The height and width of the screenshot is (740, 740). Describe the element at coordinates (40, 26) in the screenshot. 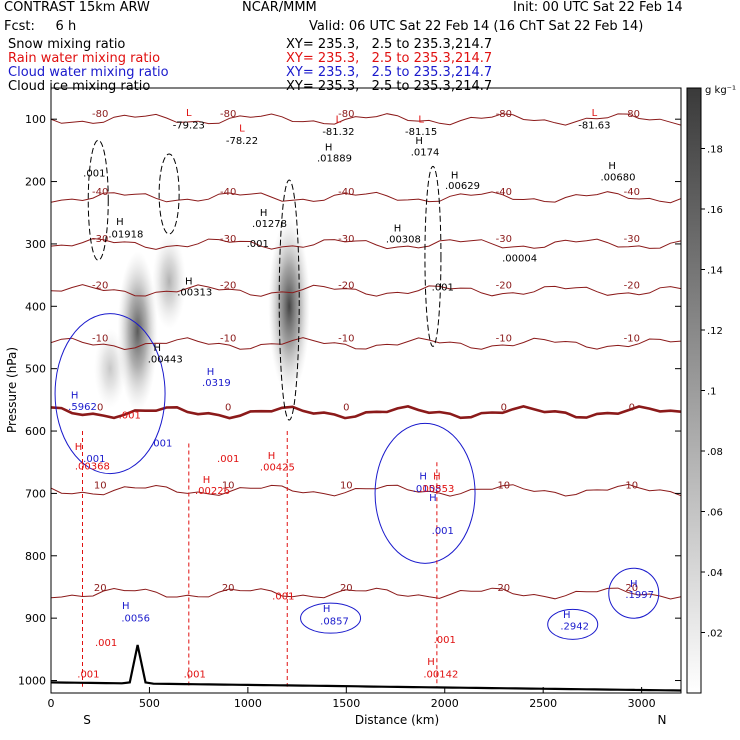

I see `forecast-hour: Fcst: 6 h` at that location.